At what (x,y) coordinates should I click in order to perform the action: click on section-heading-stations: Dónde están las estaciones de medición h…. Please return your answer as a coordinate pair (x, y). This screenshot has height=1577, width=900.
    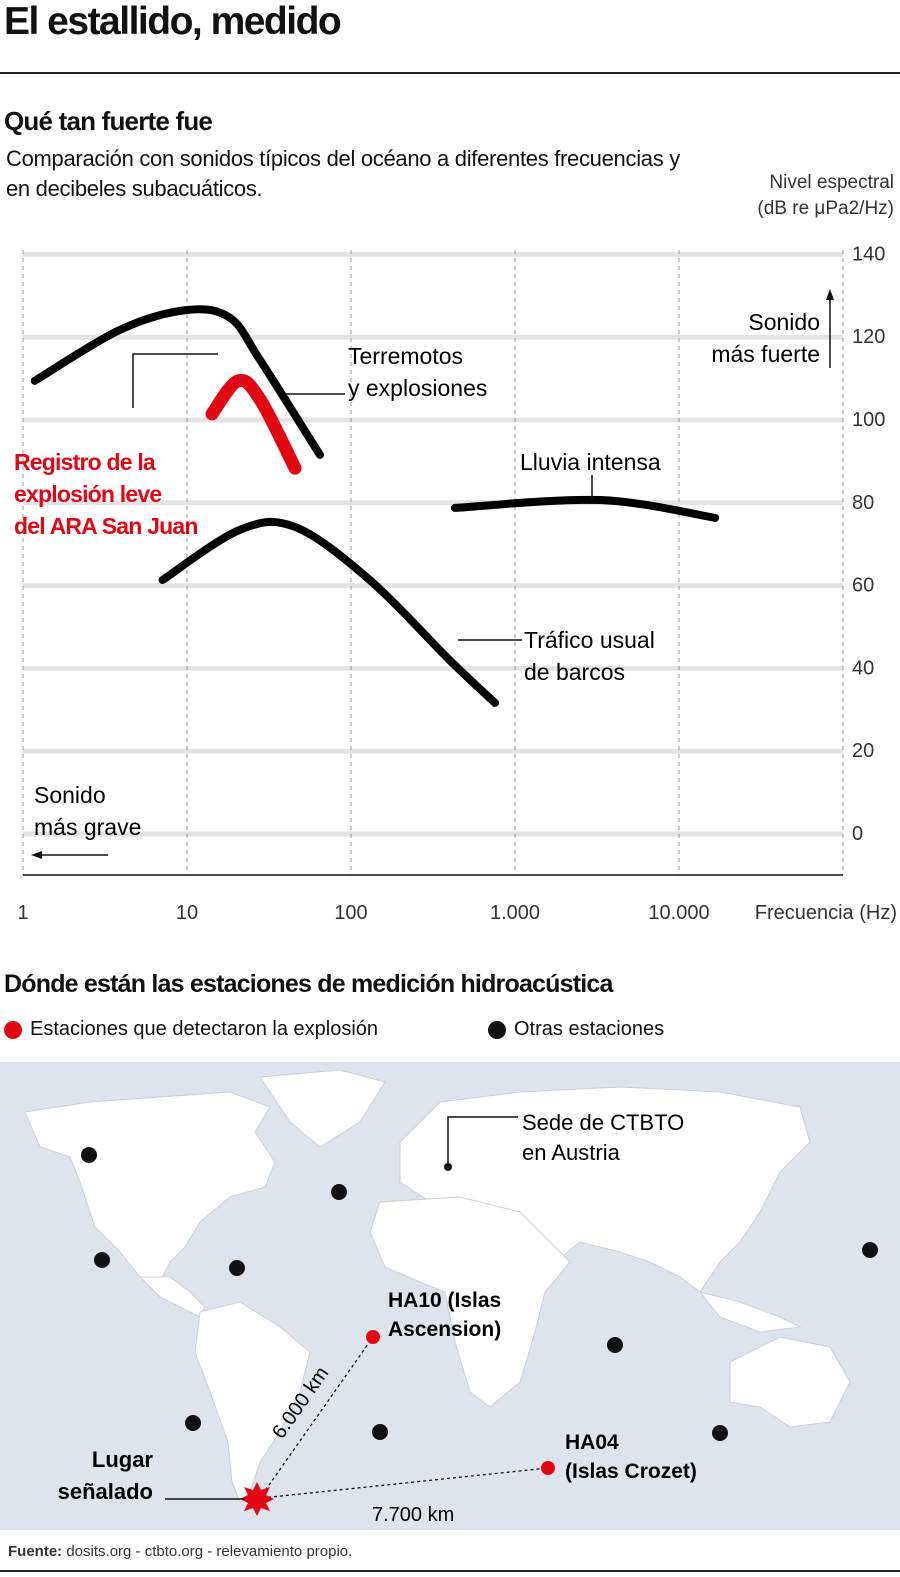
    Looking at the image, I should click on (308, 984).